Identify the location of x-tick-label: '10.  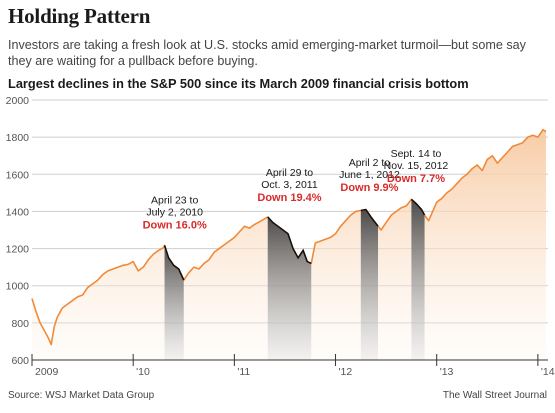
(143, 372).